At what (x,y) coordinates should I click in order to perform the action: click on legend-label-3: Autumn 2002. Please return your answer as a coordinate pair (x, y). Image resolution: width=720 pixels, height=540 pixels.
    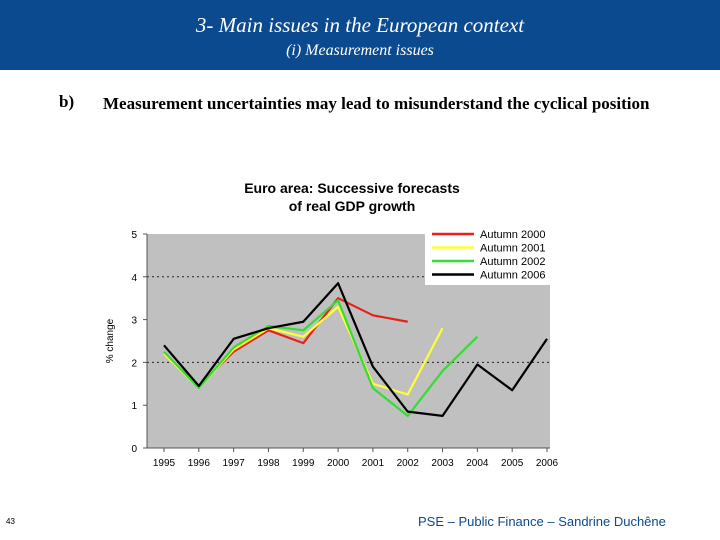
    Looking at the image, I should click on (512, 262).